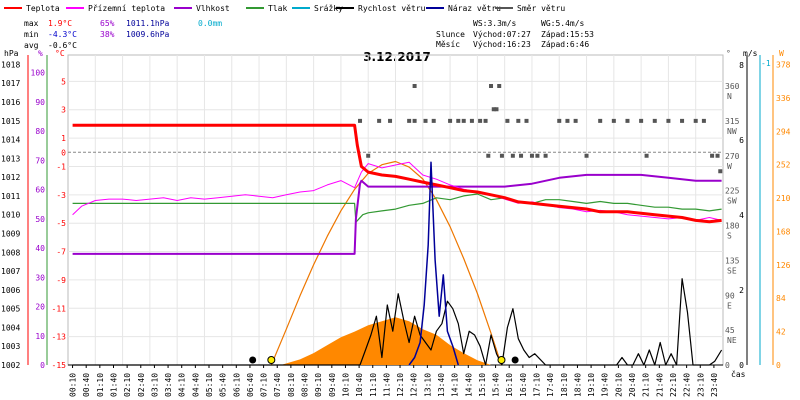 This screenshot has width=800, height=400. What do you see at coordinates (113, 385) in the screenshot?
I see `x-tick-label: 01:40` at bounding box center [113, 385].